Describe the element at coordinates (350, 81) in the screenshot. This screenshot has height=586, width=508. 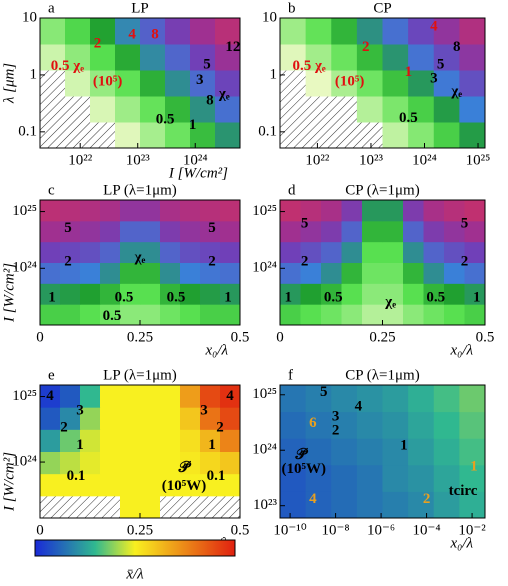
I see `annotation: (10⁵)` at that location.